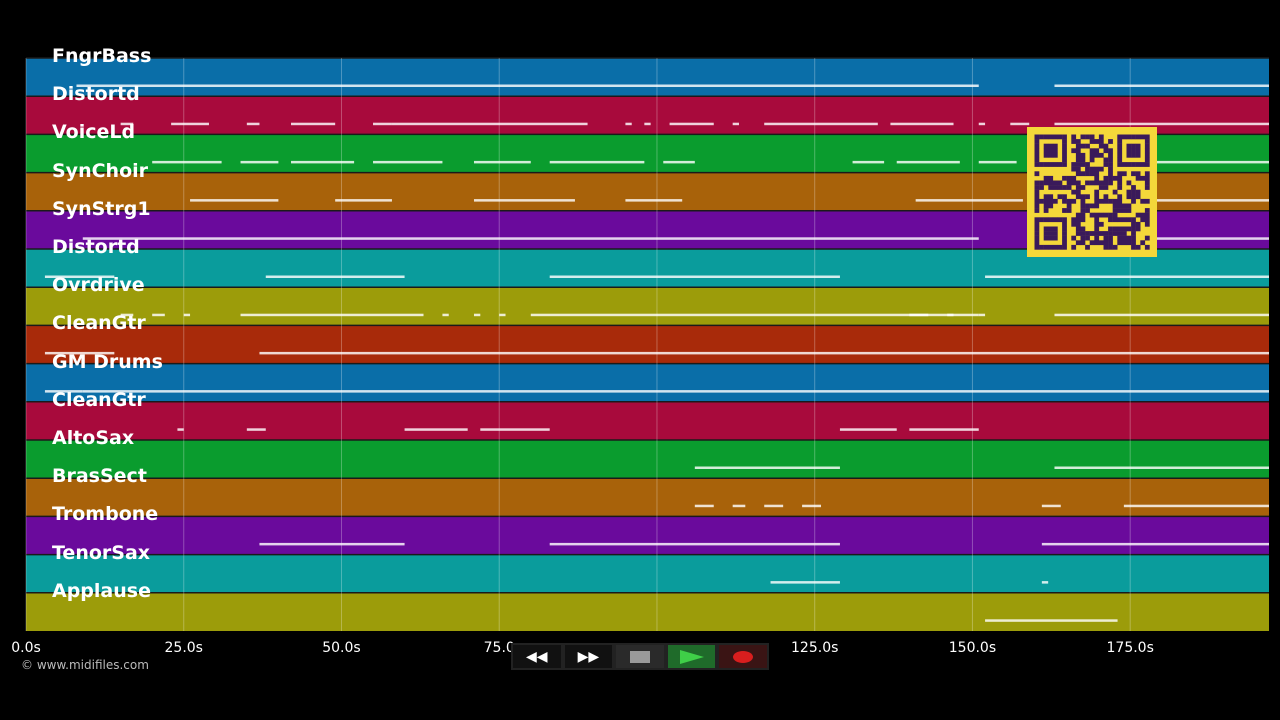 The height and width of the screenshot is (720, 1280). What do you see at coordinates (537, 656) in the screenshot?
I see `rewind-button: ◀◀` at bounding box center [537, 656].